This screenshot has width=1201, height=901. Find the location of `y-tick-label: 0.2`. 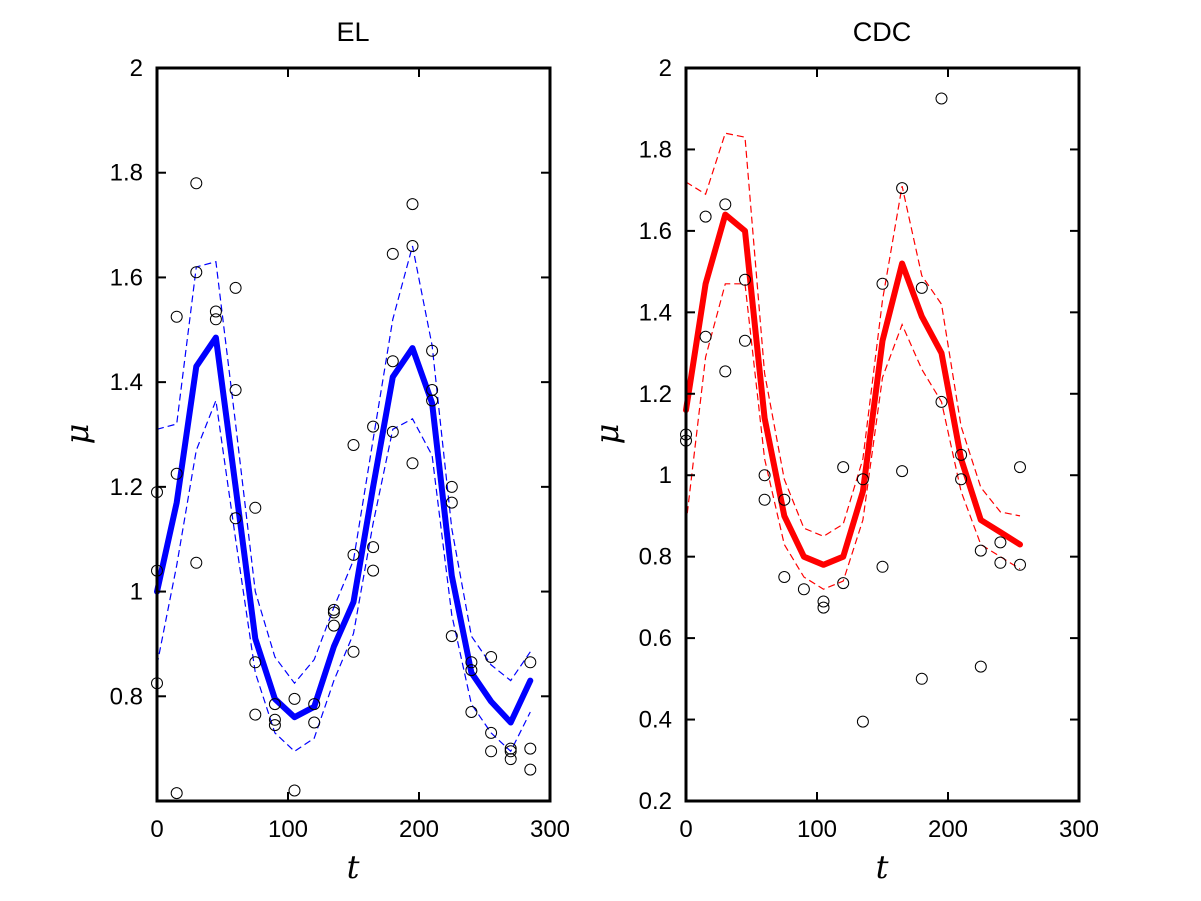

y-tick-label: 0.2 is located at coordinates (655, 801).